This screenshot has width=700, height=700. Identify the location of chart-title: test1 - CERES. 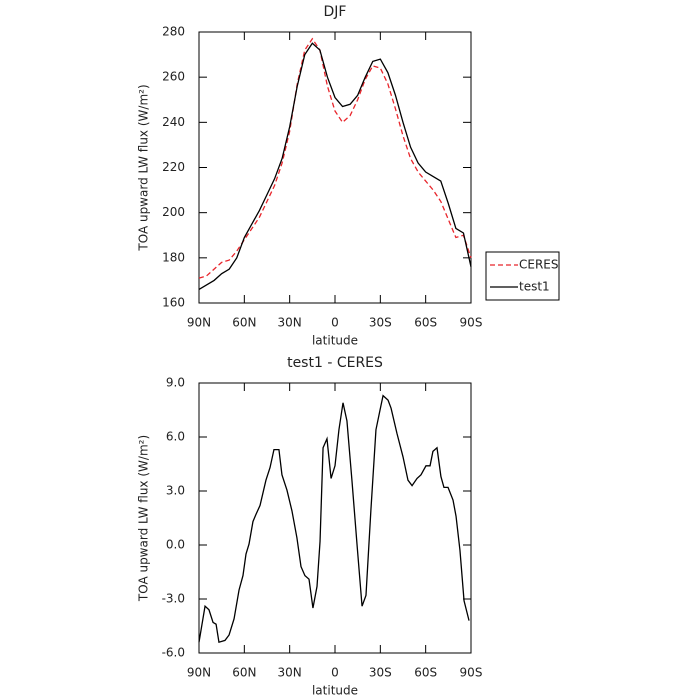
(335, 363).